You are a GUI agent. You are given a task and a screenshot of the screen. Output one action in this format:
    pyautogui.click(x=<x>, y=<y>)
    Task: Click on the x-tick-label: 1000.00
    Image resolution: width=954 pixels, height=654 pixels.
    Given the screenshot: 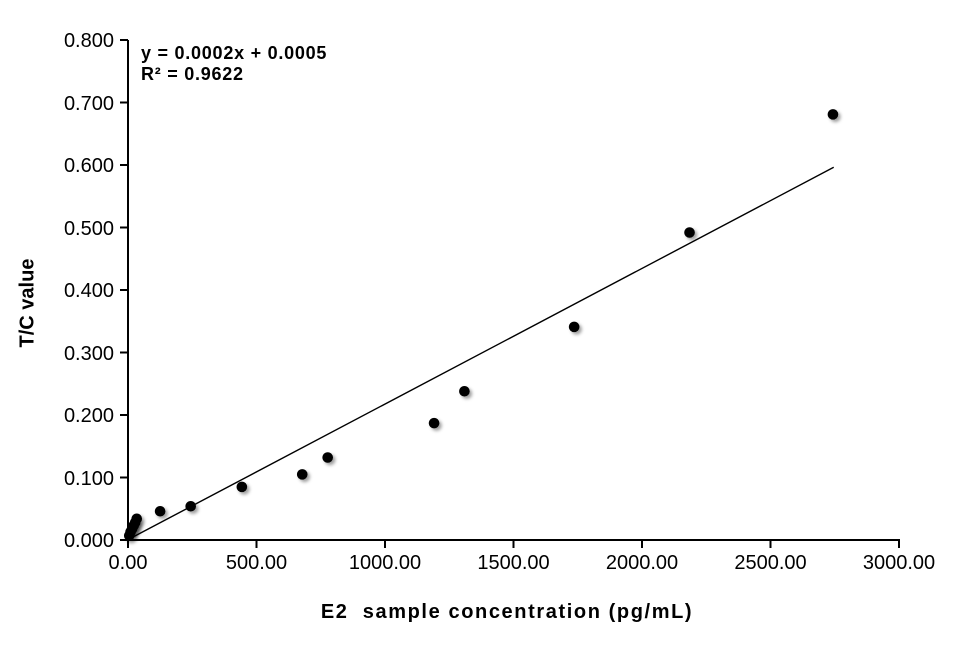 What is the action you would take?
    pyautogui.click(x=385, y=563)
    